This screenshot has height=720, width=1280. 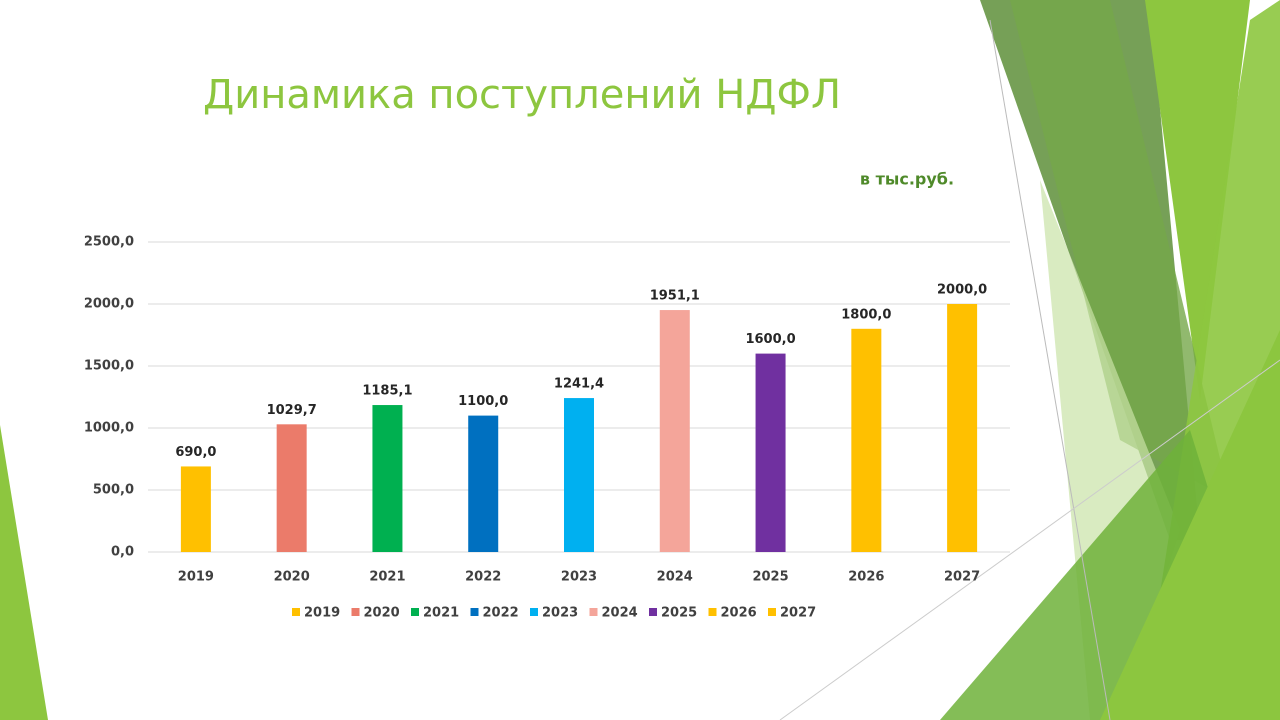 What do you see at coordinates (679, 613) in the screenshot?
I see `legend-label: 2025` at bounding box center [679, 613].